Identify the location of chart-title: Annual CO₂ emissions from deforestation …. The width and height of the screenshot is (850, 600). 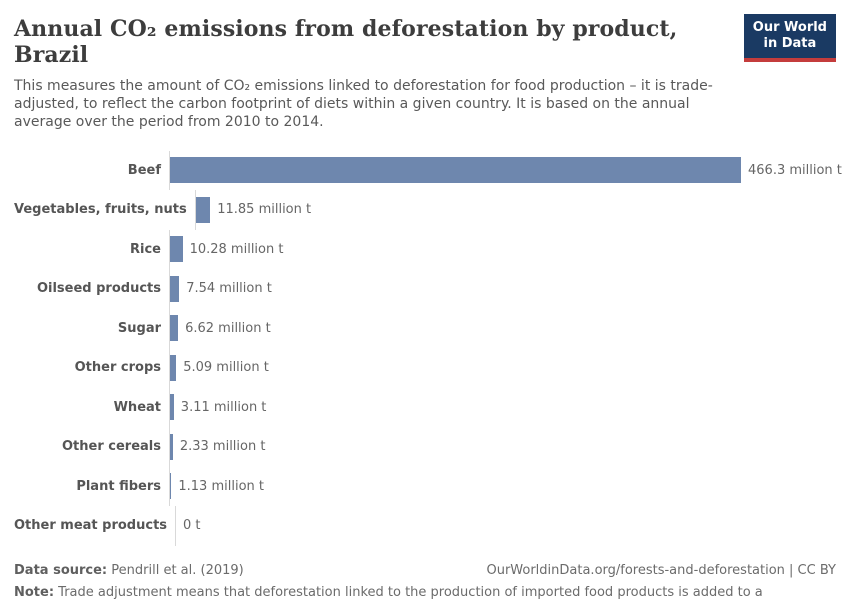
(346, 42).